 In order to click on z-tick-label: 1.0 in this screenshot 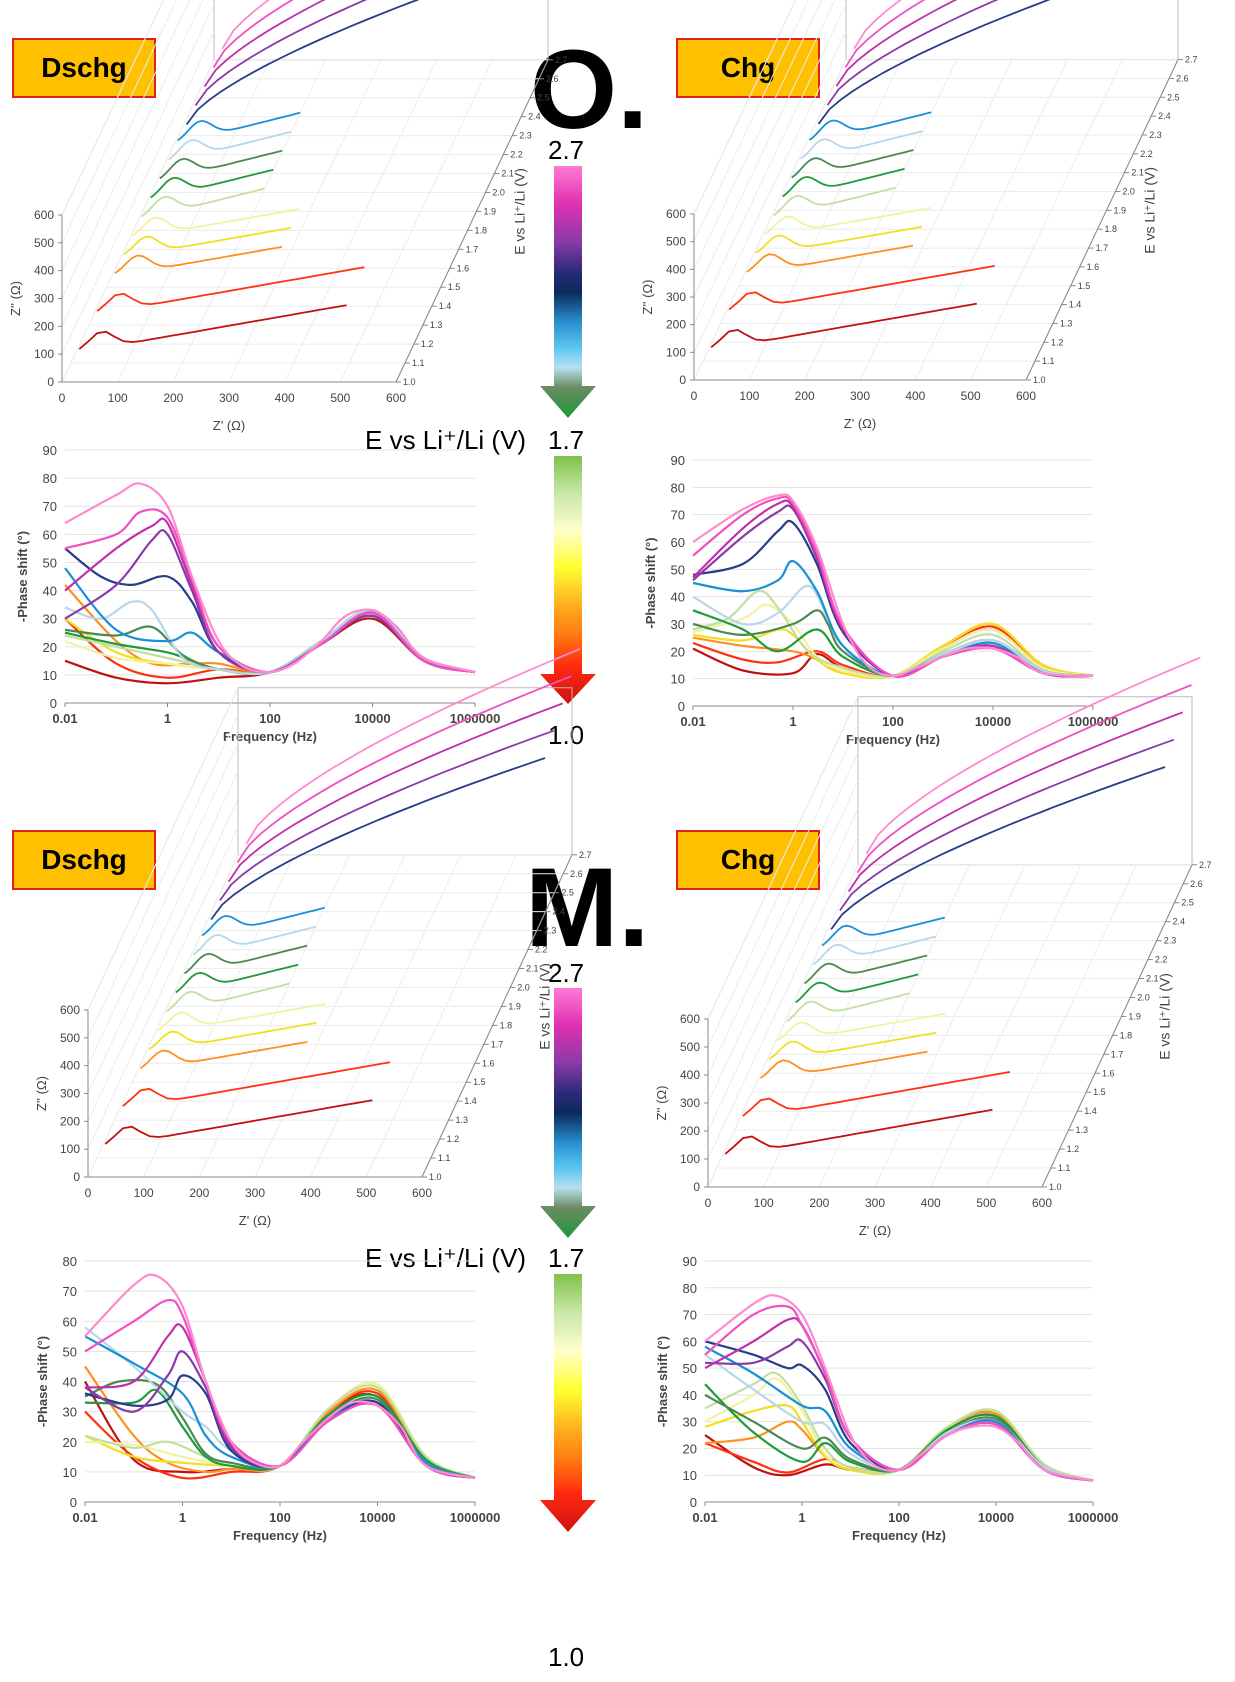, I will do `click(435, 1177)`.